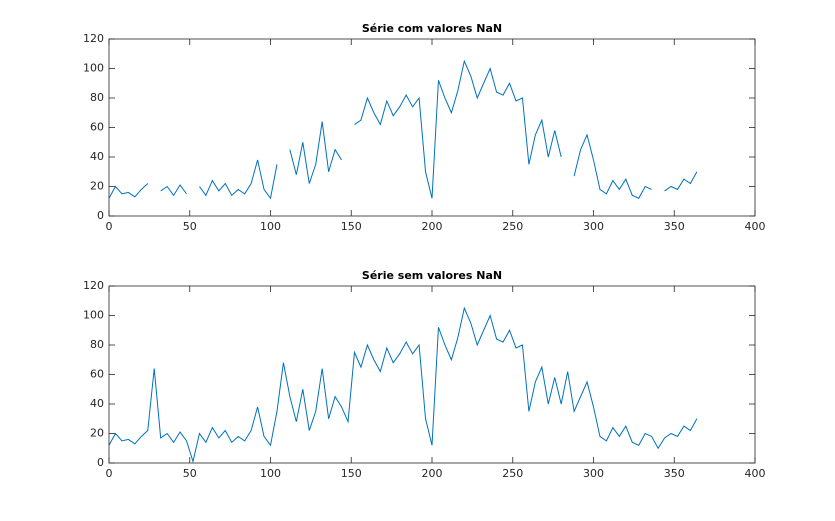 This screenshot has height=521, width=835. Describe the element at coordinates (432, 28) in the screenshot. I see `chart-title: Série com valores NaN` at that location.